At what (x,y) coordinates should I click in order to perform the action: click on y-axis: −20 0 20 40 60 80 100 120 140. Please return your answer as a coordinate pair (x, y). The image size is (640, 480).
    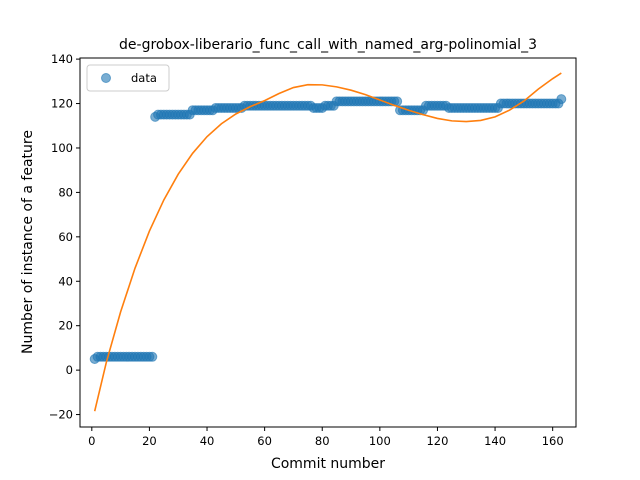
    Looking at the image, I should click on (64, 237).